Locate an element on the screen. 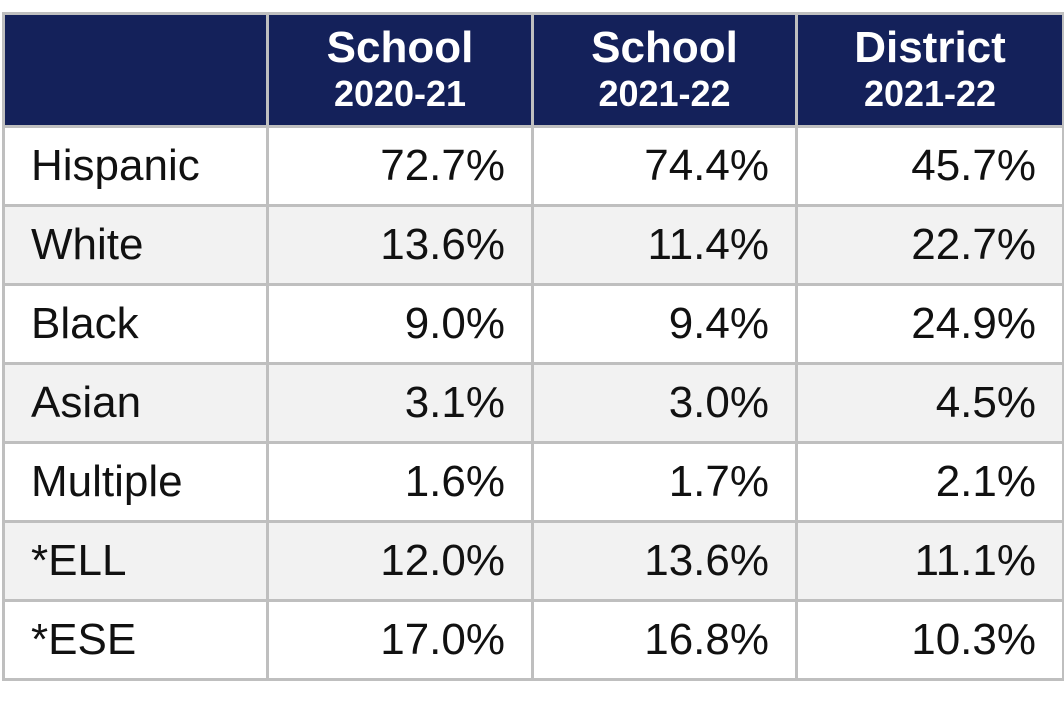  cell-value: 22.7% is located at coordinates (929, 245).